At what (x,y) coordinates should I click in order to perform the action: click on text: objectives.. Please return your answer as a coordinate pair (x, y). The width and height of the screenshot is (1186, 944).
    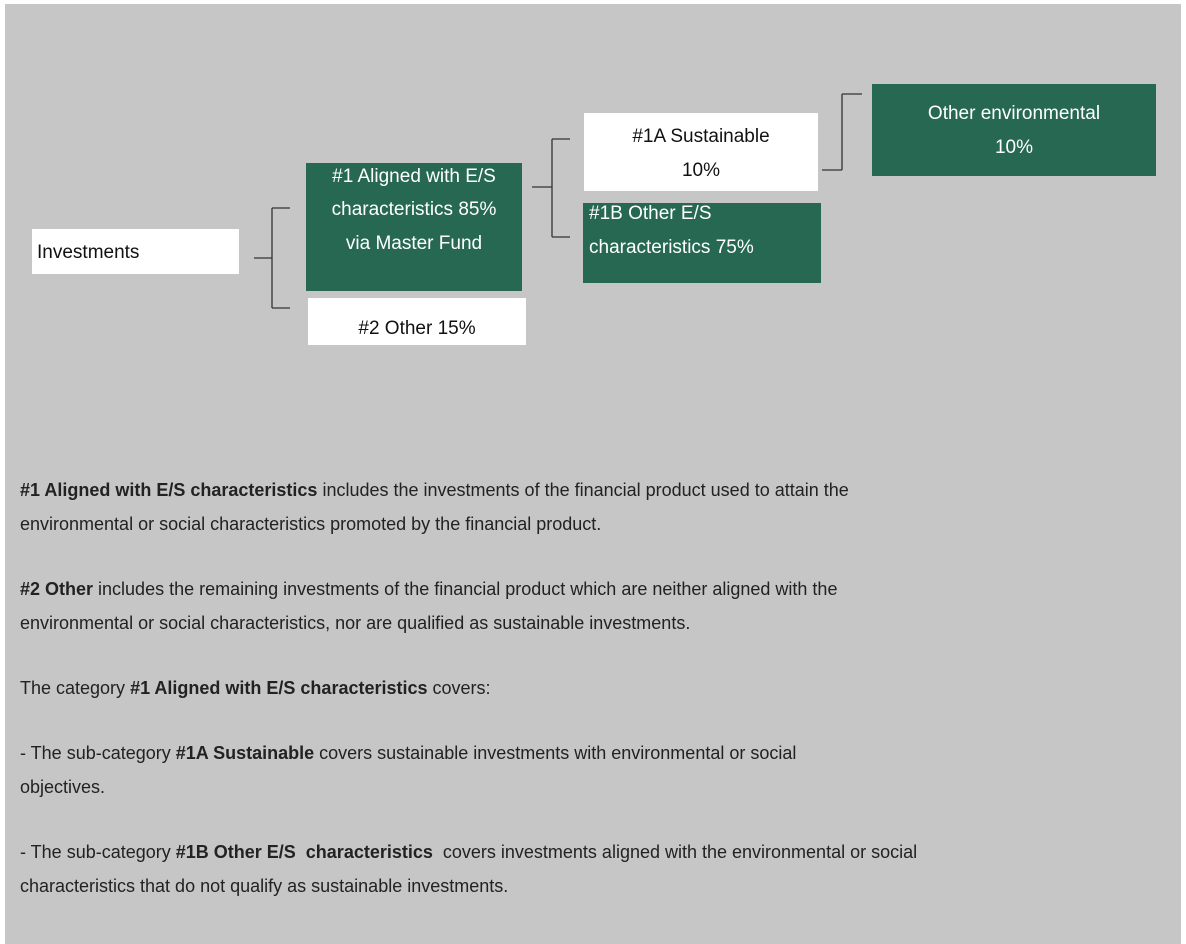
    Looking at the image, I should click on (63, 787).